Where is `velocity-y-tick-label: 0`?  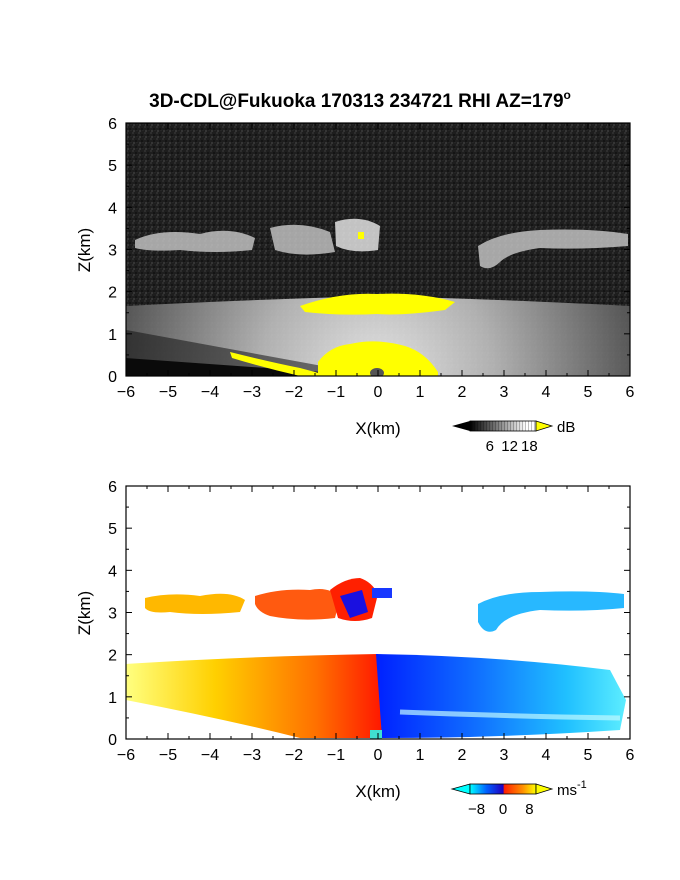
velocity-y-tick-label: 0 is located at coordinates (112, 740).